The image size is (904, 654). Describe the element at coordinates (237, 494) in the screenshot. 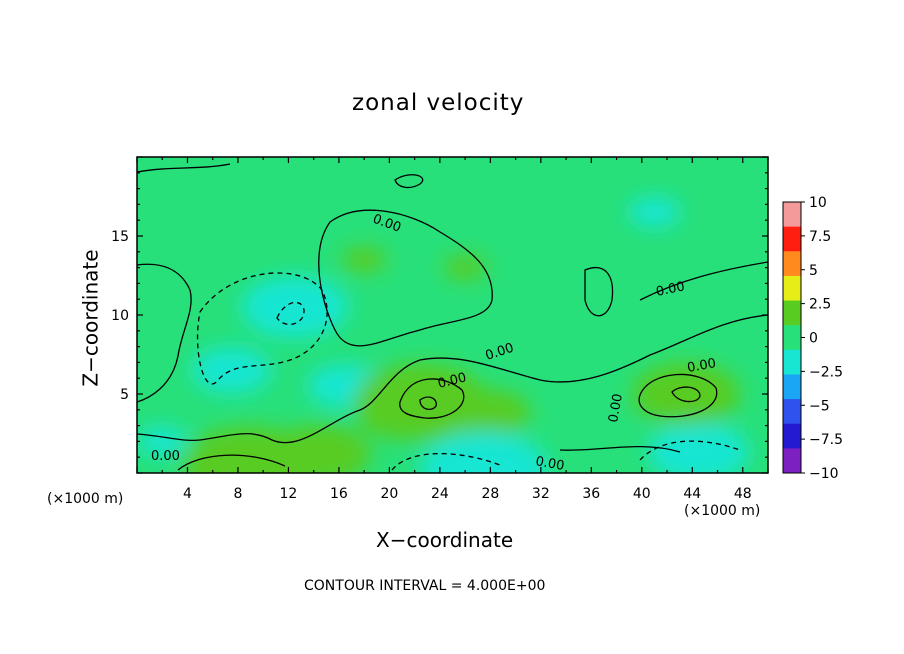

I see `x-tick-label: 8` at that location.